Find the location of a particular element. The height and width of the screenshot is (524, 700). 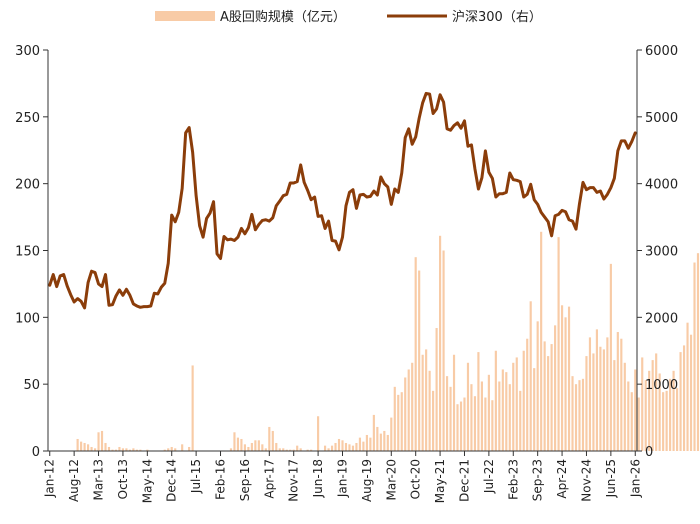

x-tick-label: Aug-12 is located at coordinates (74, 480).